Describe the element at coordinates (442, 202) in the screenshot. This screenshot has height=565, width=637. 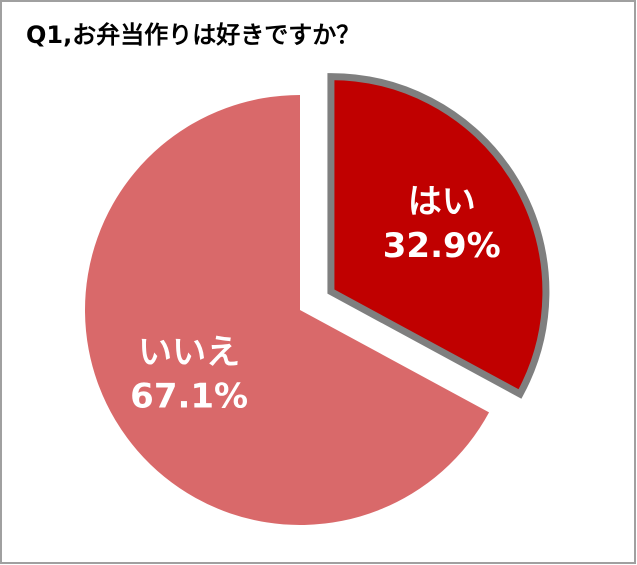
I see `slice-category-label: はい` at that location.